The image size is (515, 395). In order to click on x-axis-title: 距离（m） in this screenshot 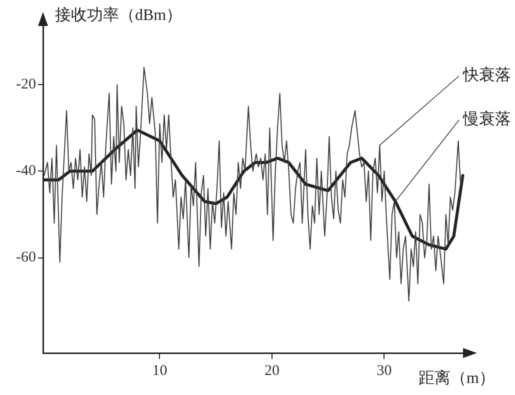, I will do `click(456, 378)`.